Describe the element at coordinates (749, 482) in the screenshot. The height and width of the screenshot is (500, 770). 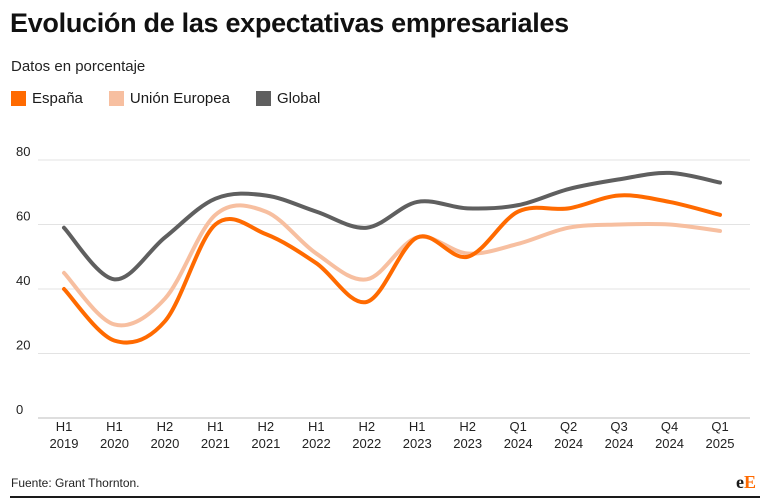
I see `logo-accent: E` at that location.